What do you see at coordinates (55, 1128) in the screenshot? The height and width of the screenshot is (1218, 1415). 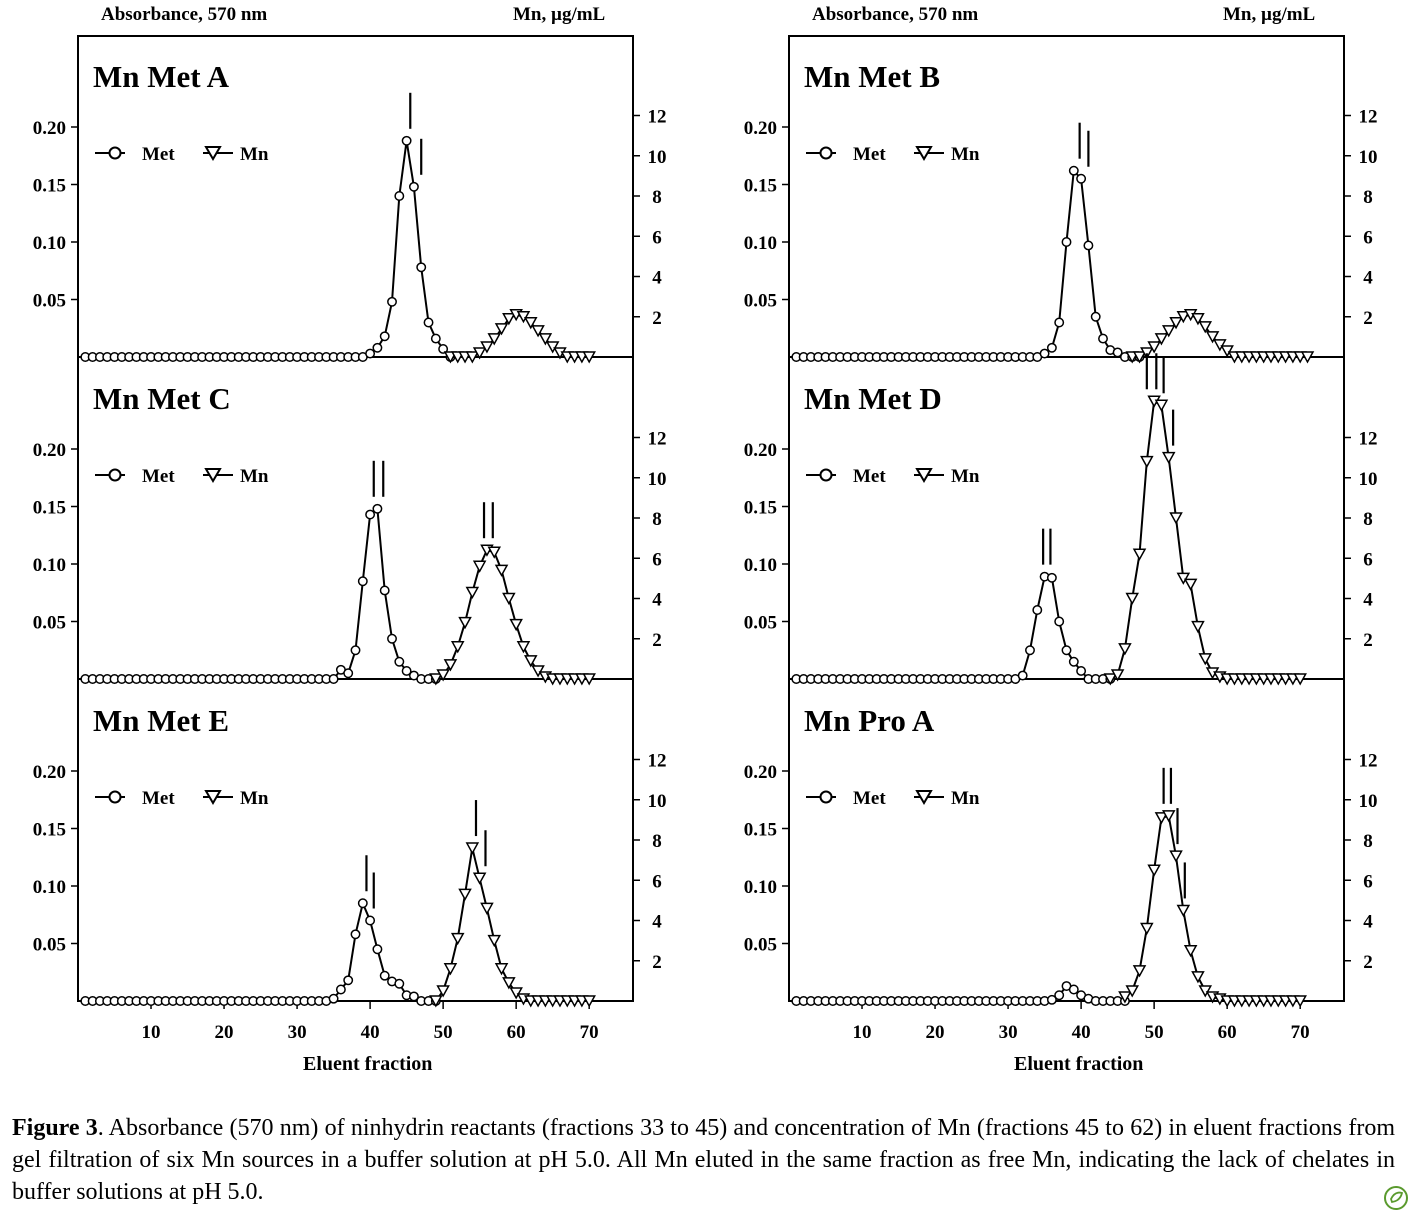 I see `figure-label: Figure 3` at bounding box center [55, 1128].